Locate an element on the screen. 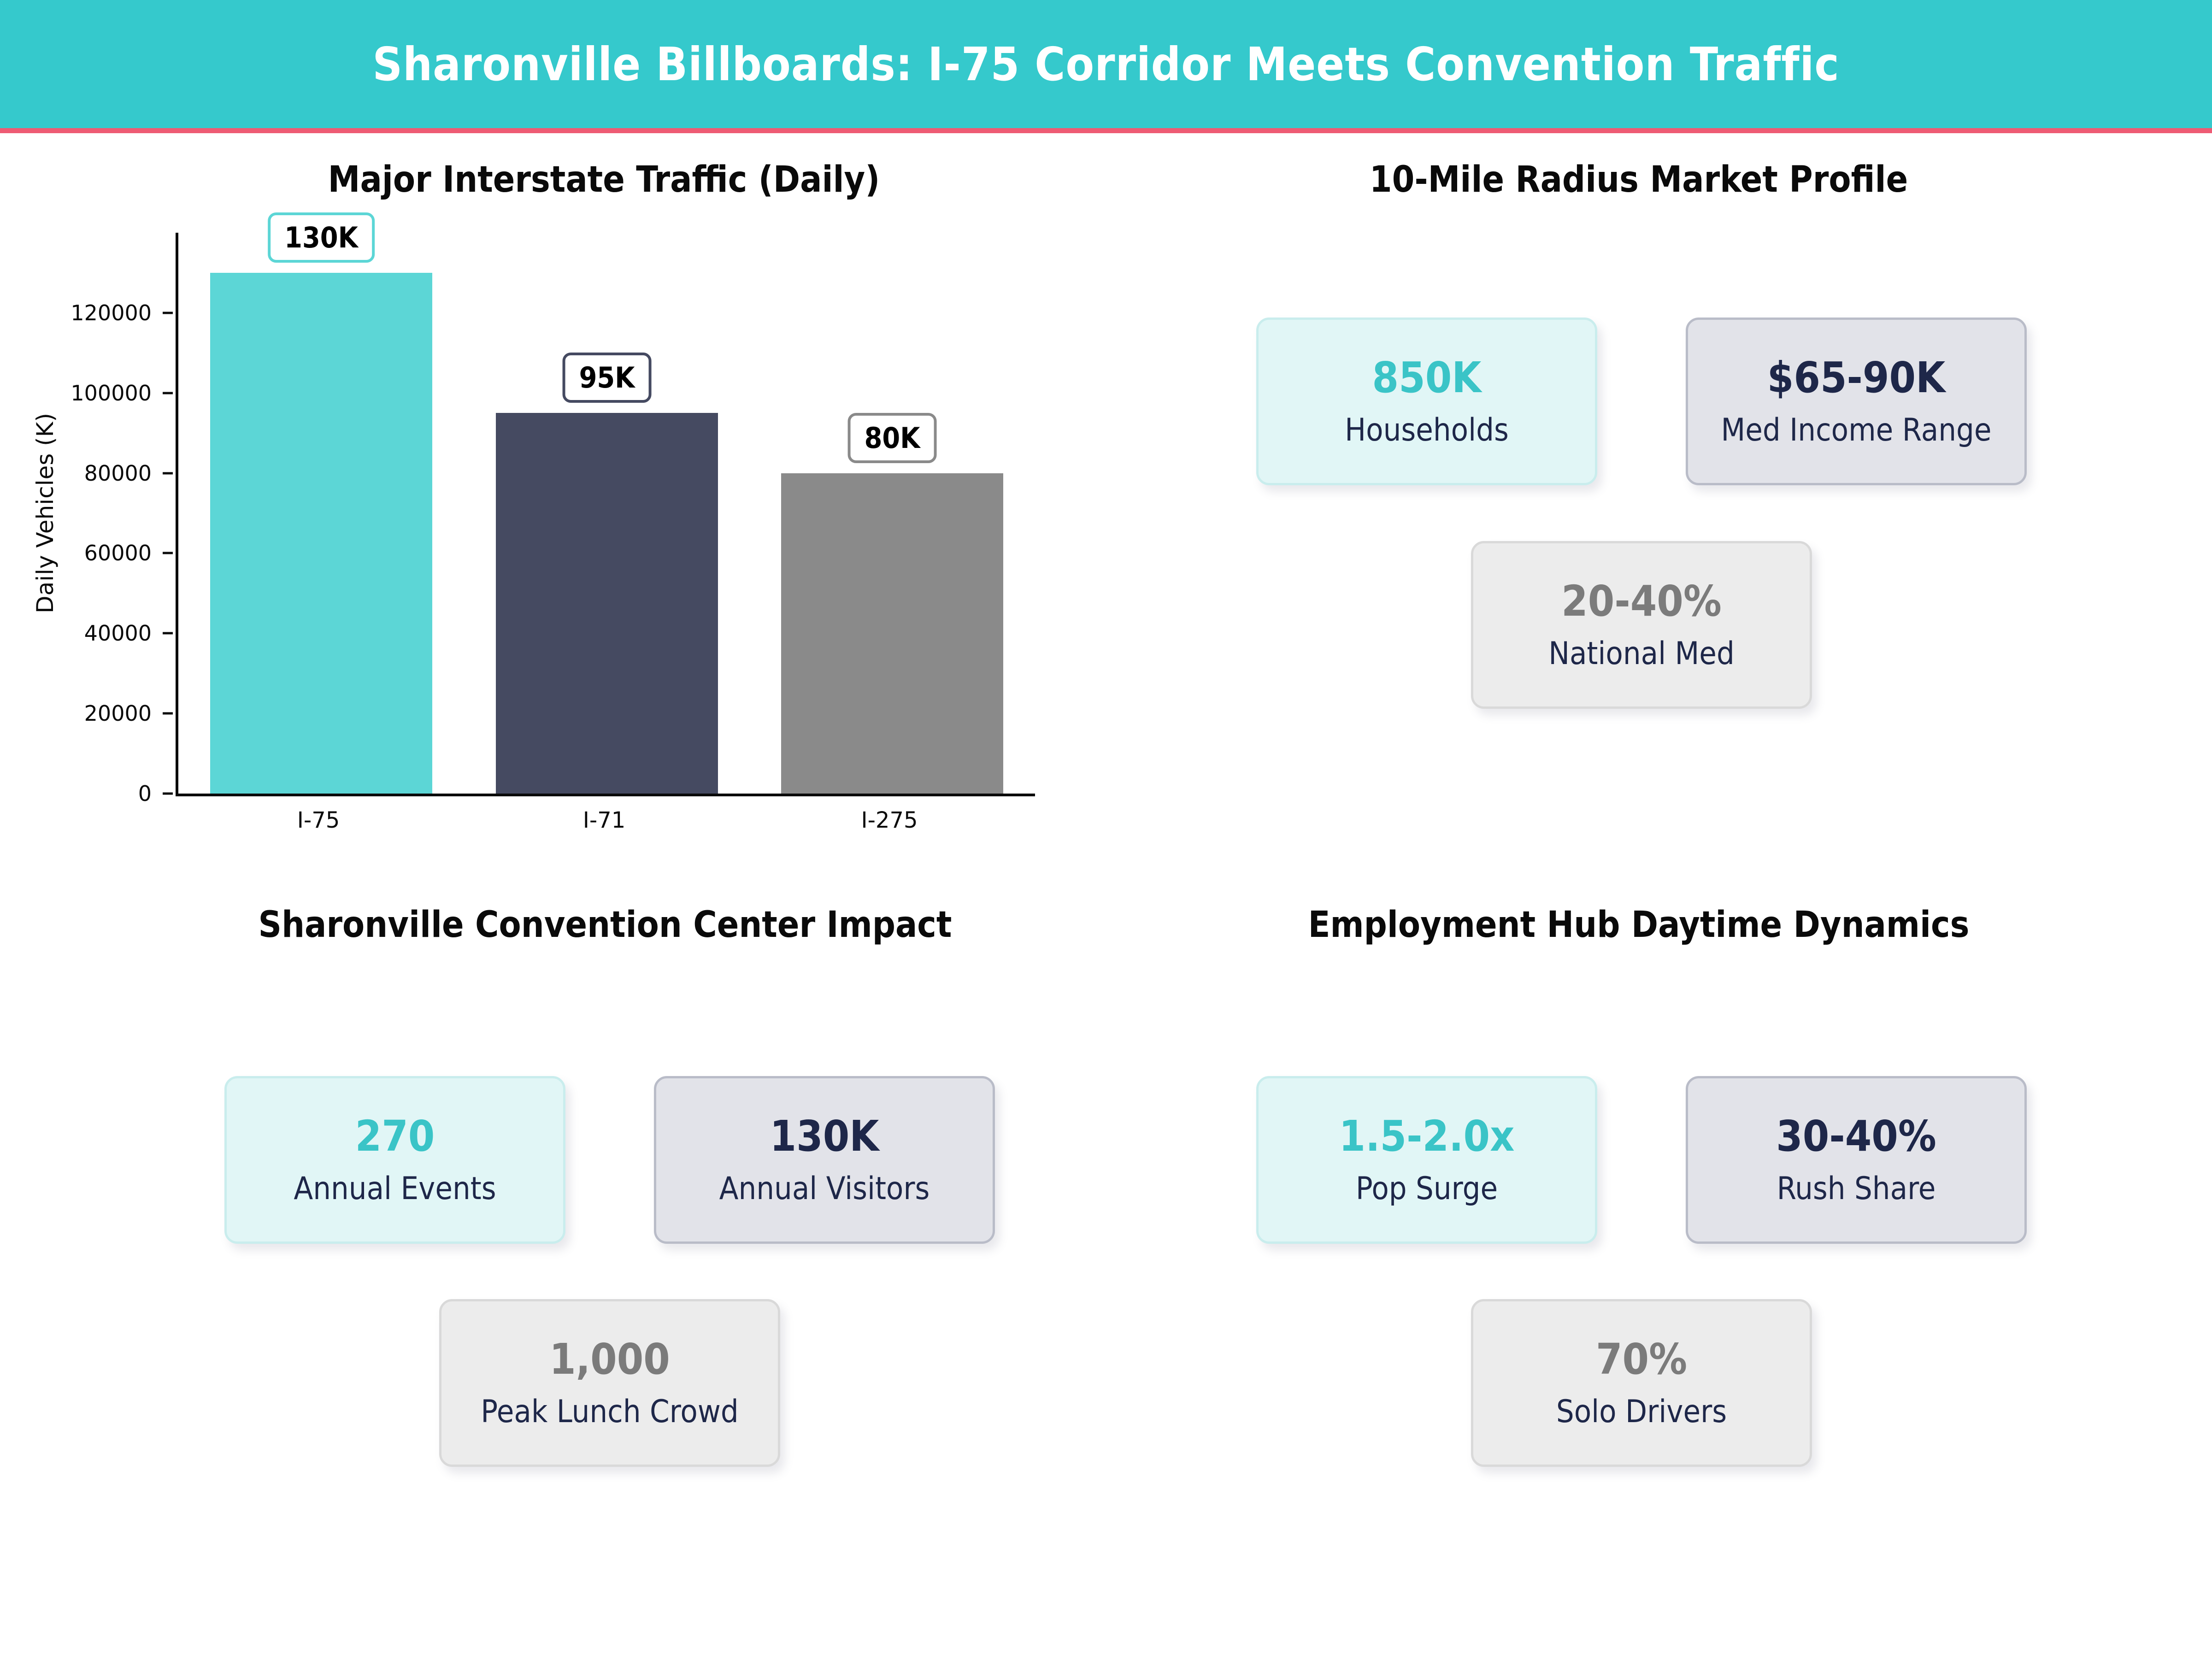 The image size is (2212, 1659). x-axis-ticks: I-75 I-71 I-275 is located at coordinates (604, 825).